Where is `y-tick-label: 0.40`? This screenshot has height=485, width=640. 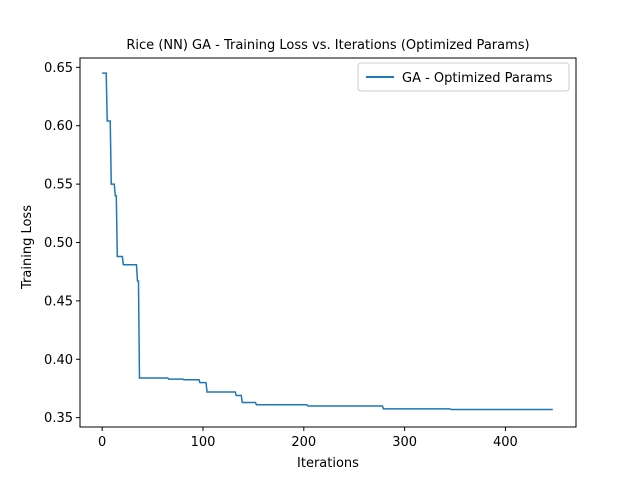
y-tick-label: 0.40 is located at coordinates (58, 360).